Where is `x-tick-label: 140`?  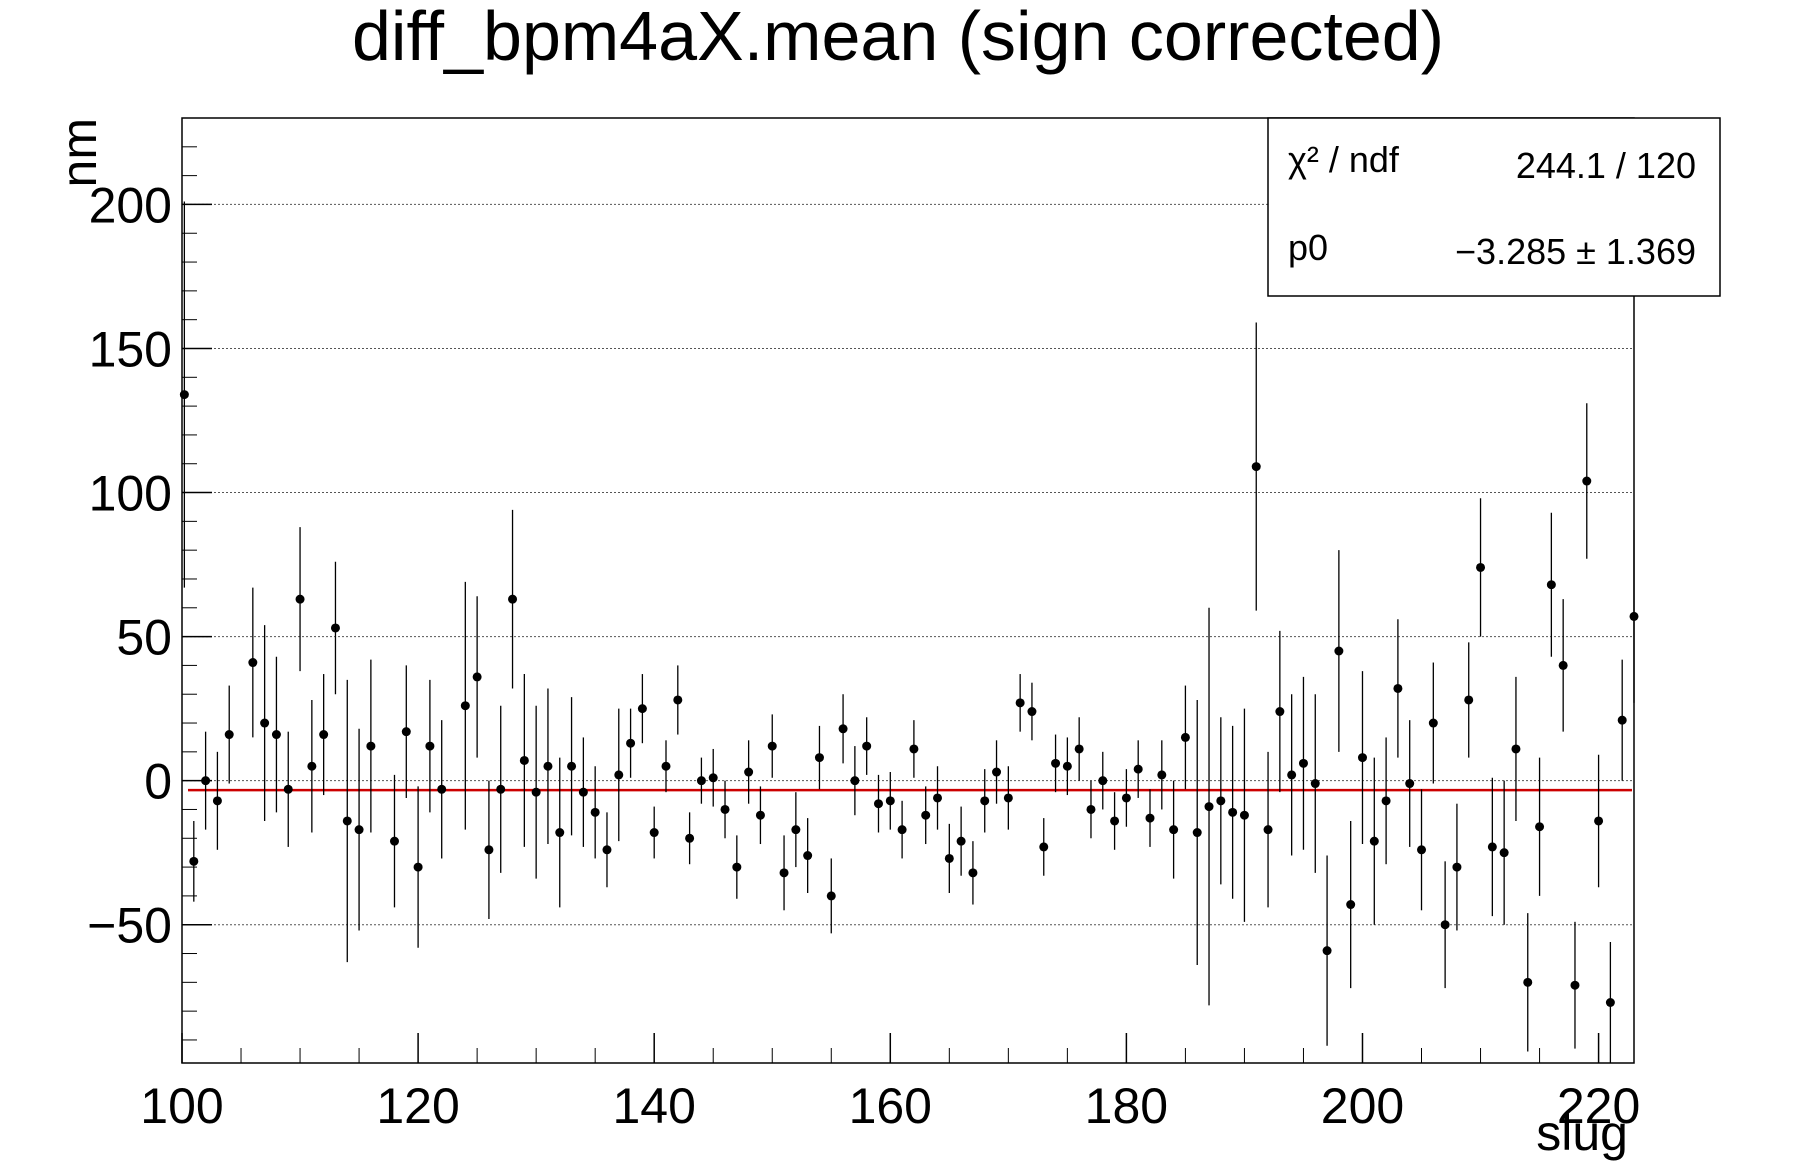 x-tick-label: 140 is located at coordinates (653, 1106).